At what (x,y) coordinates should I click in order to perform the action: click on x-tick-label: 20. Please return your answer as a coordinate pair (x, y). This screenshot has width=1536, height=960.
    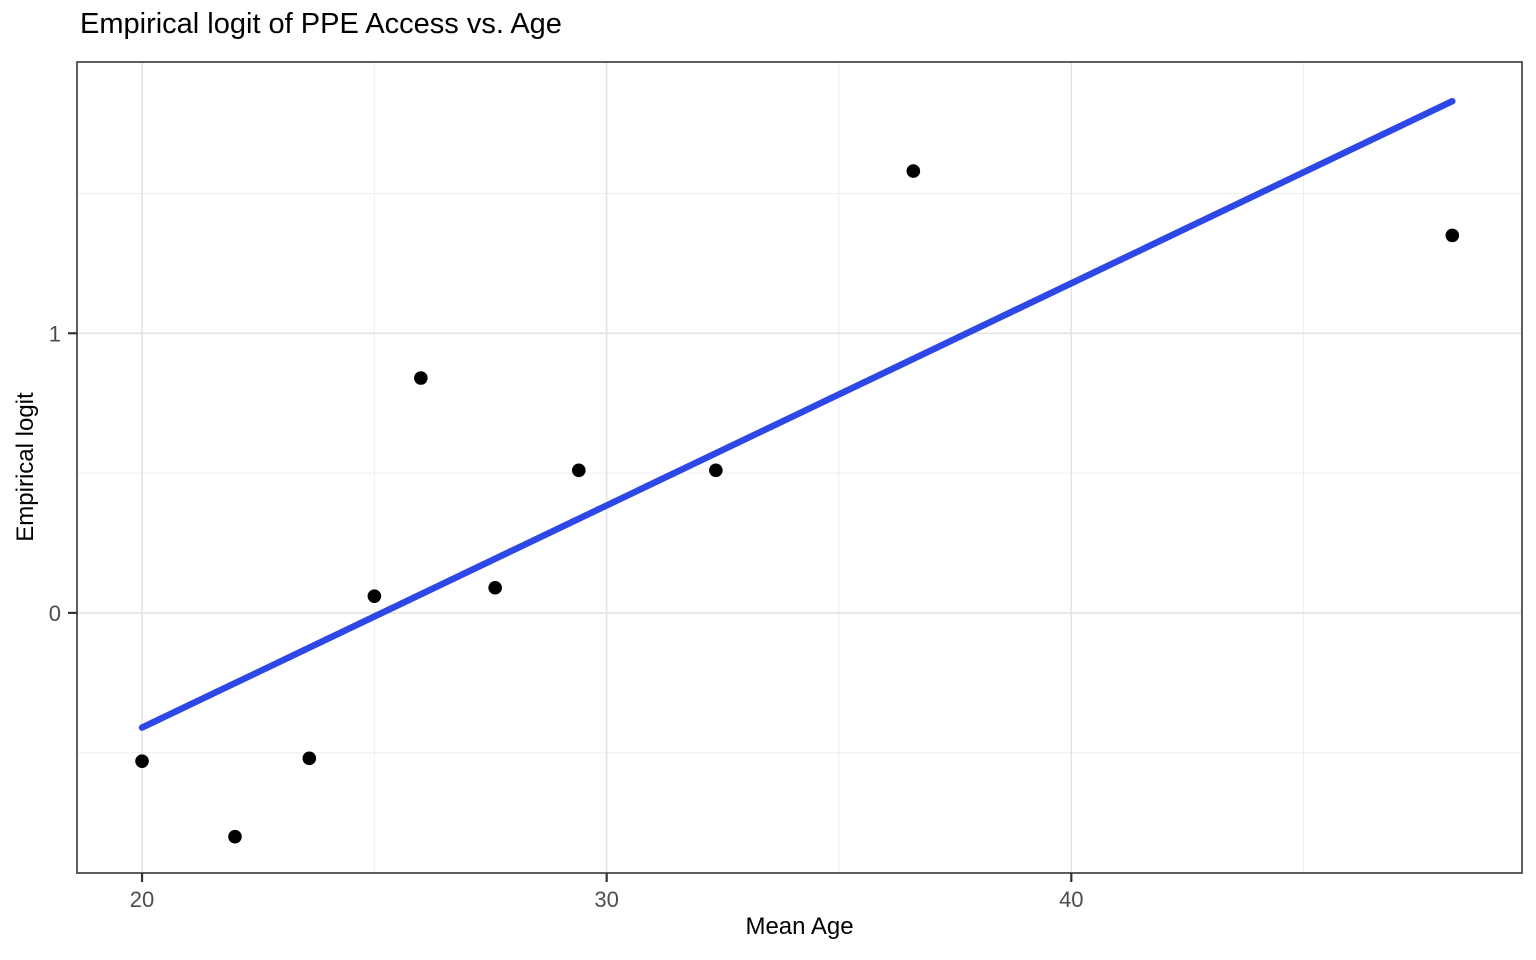
    Looking at the image, I should click on (142, 899).